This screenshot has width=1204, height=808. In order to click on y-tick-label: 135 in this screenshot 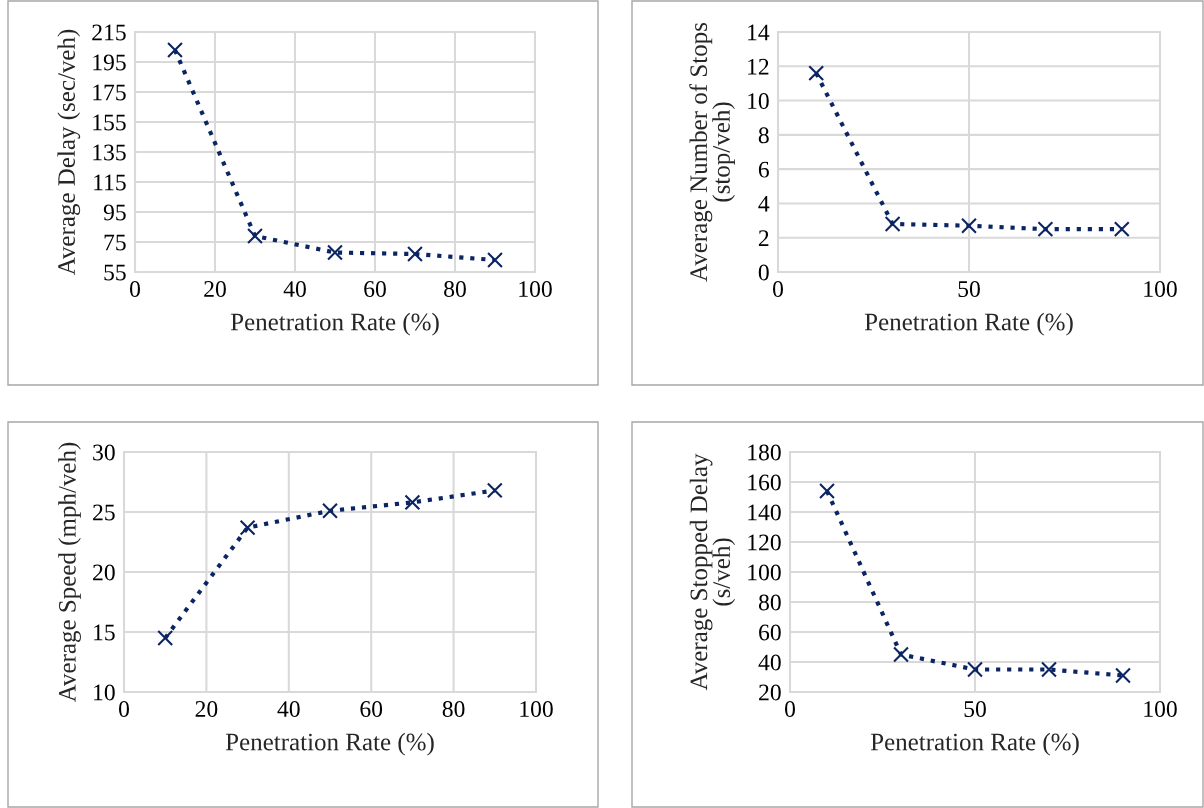, I will do `click(109, 152)`.